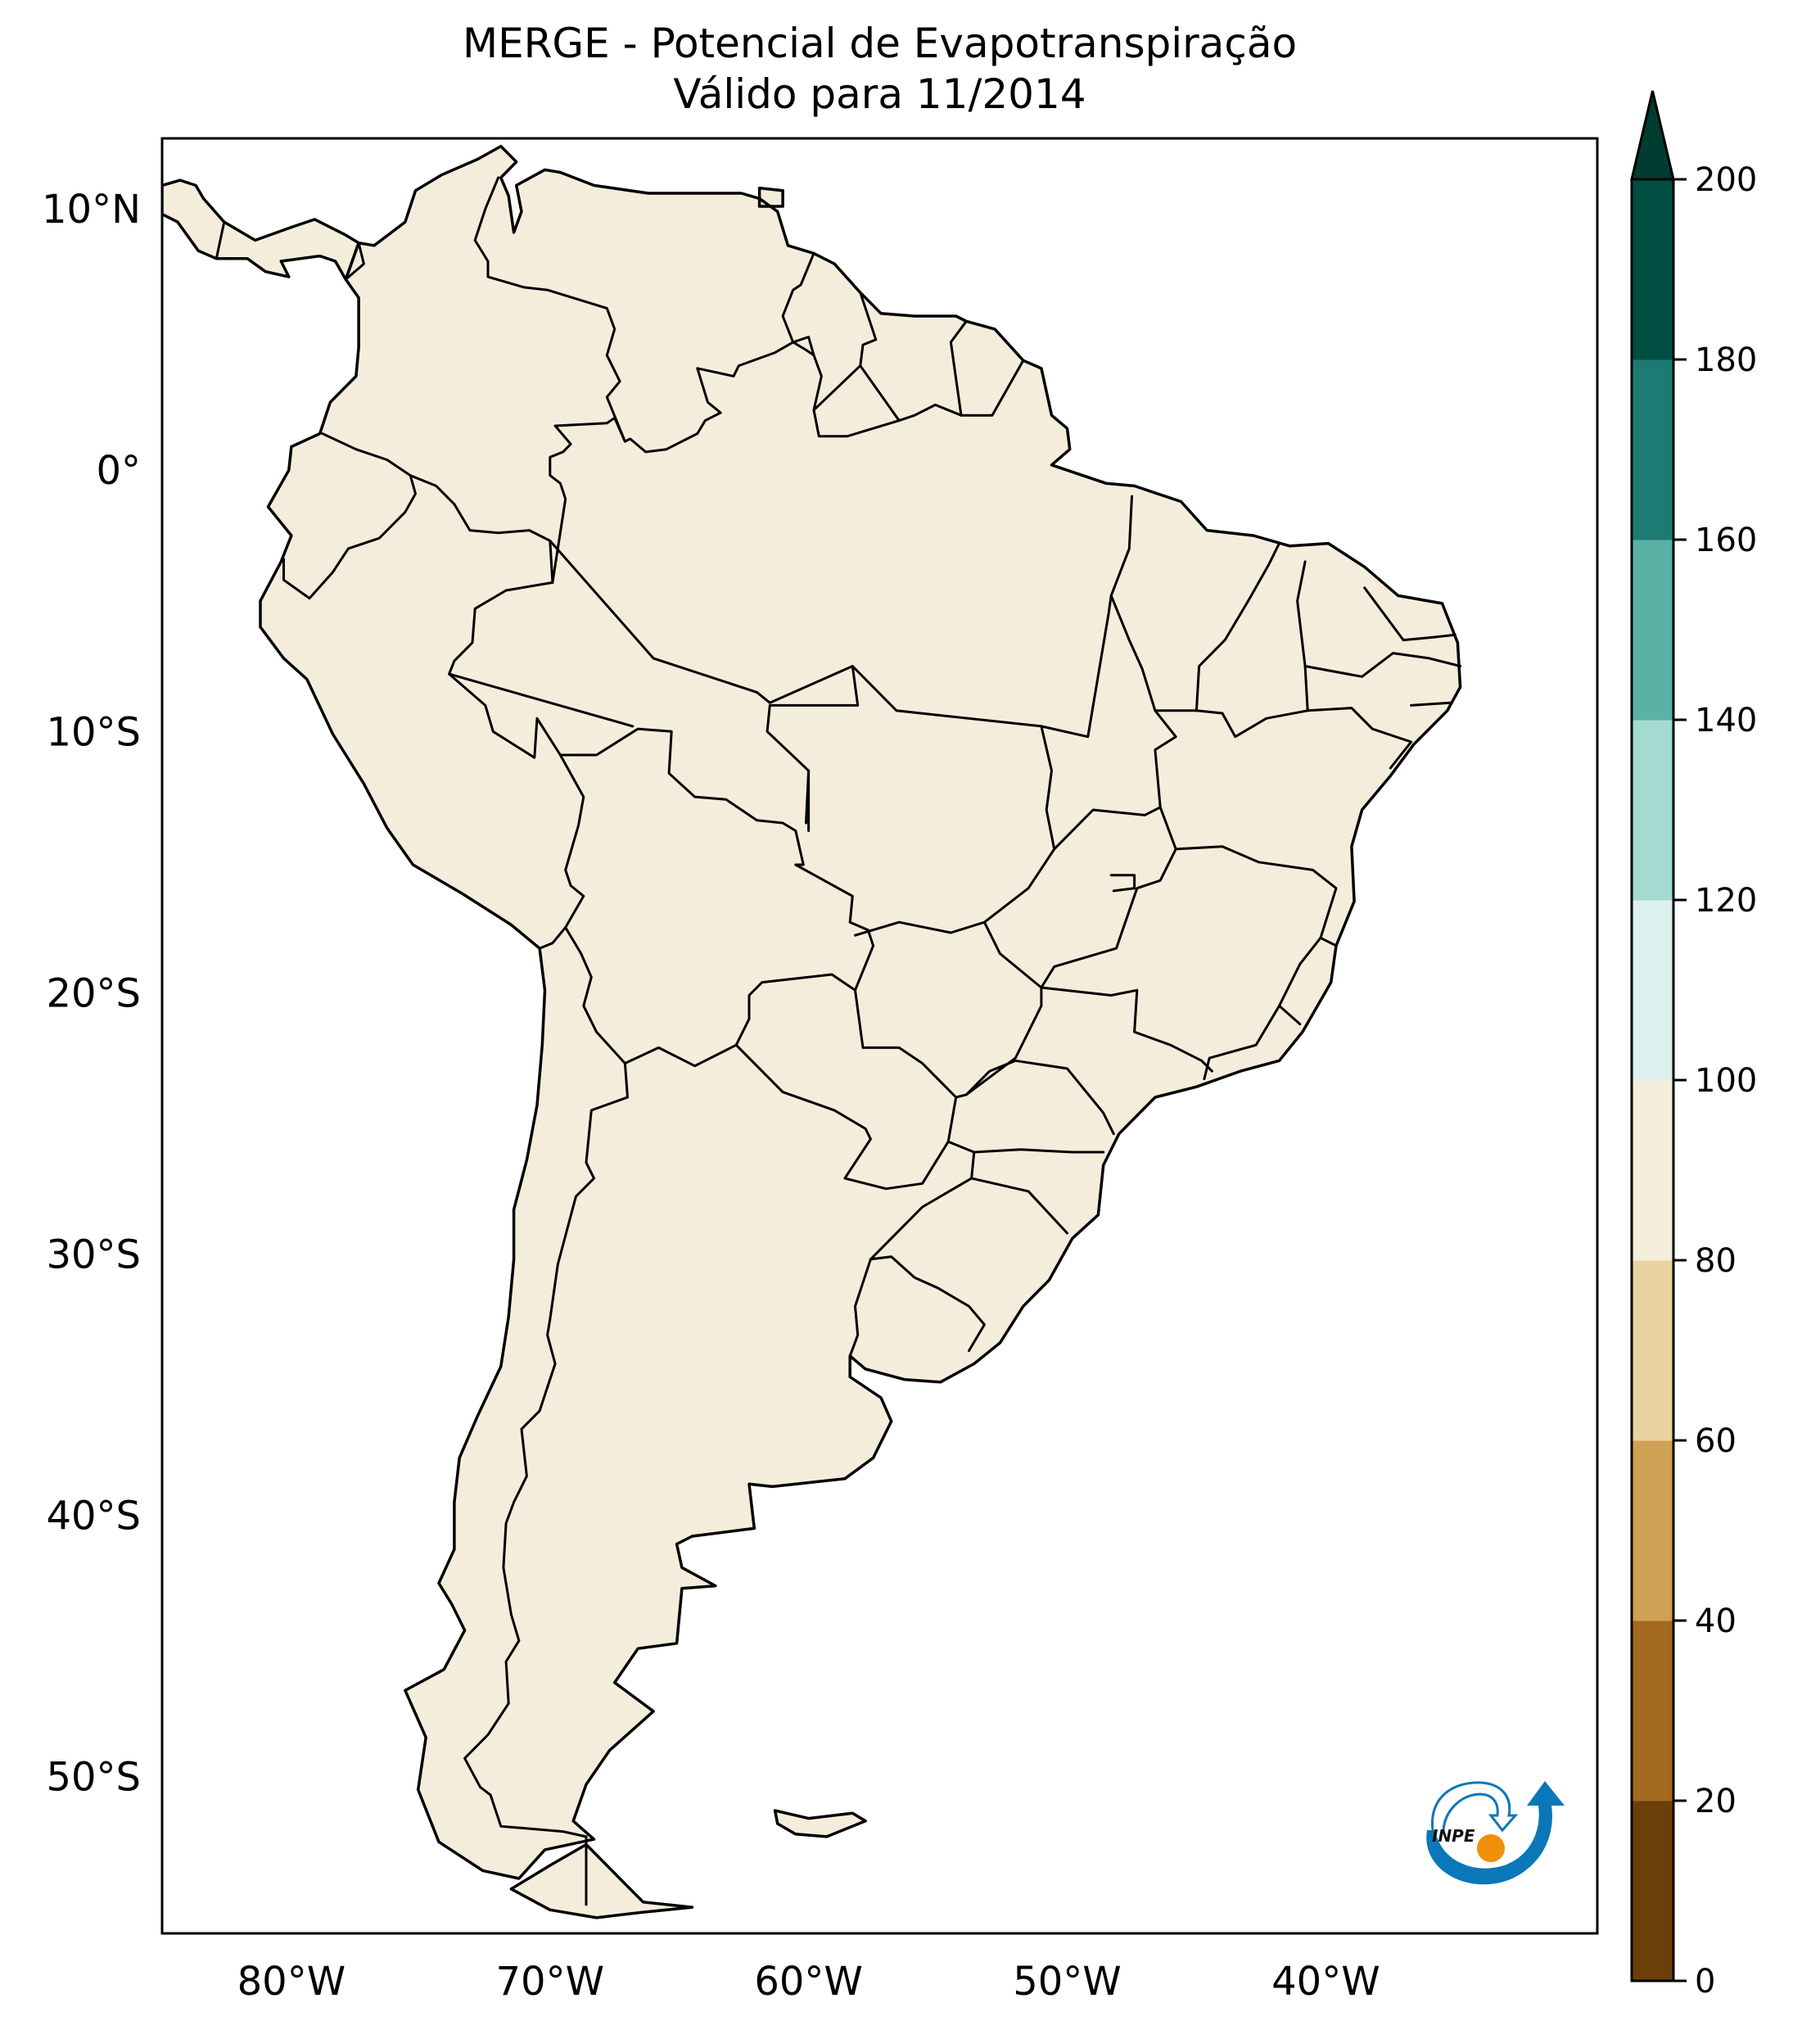  What do you see at coordinates (1726, 1081) in the screenshot?
I see `colorbar-tick-label: 100` at bounding box center [1726, 1081].